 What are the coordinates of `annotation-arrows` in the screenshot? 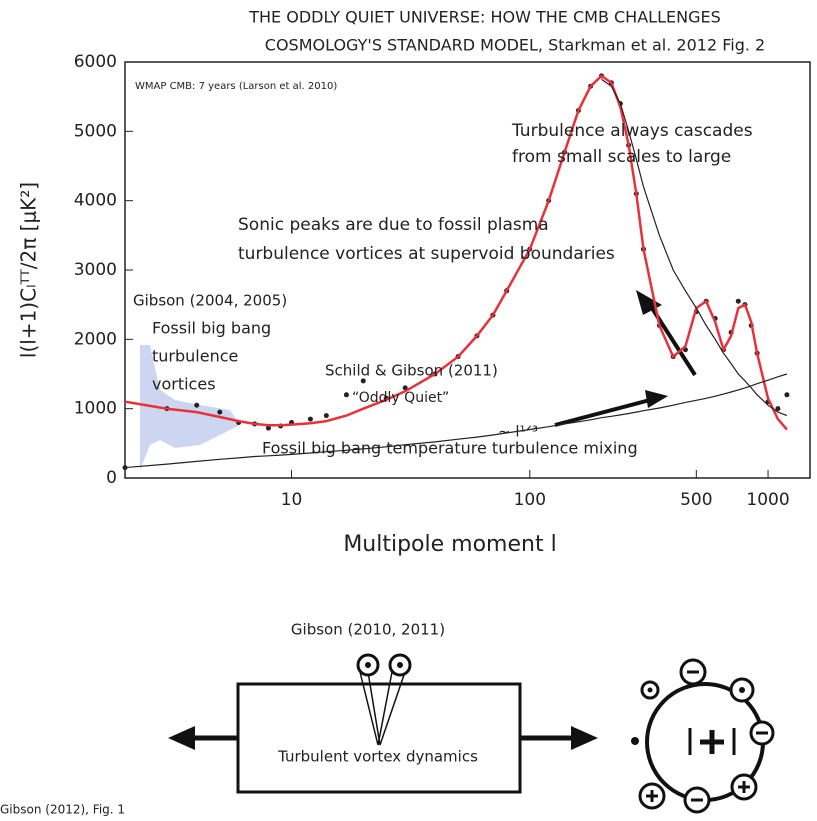 It's located at (625, 365).